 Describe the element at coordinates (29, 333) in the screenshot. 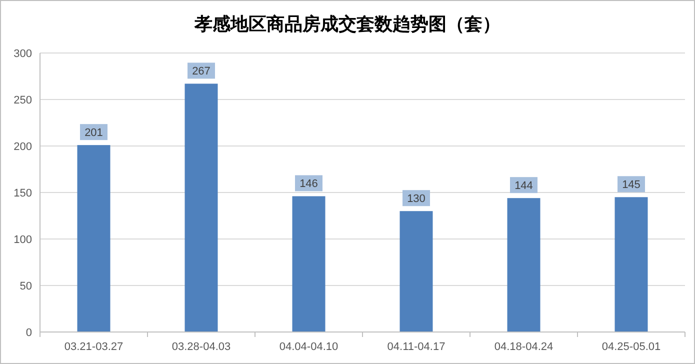

I see `y-tick-label: 0` at that location.